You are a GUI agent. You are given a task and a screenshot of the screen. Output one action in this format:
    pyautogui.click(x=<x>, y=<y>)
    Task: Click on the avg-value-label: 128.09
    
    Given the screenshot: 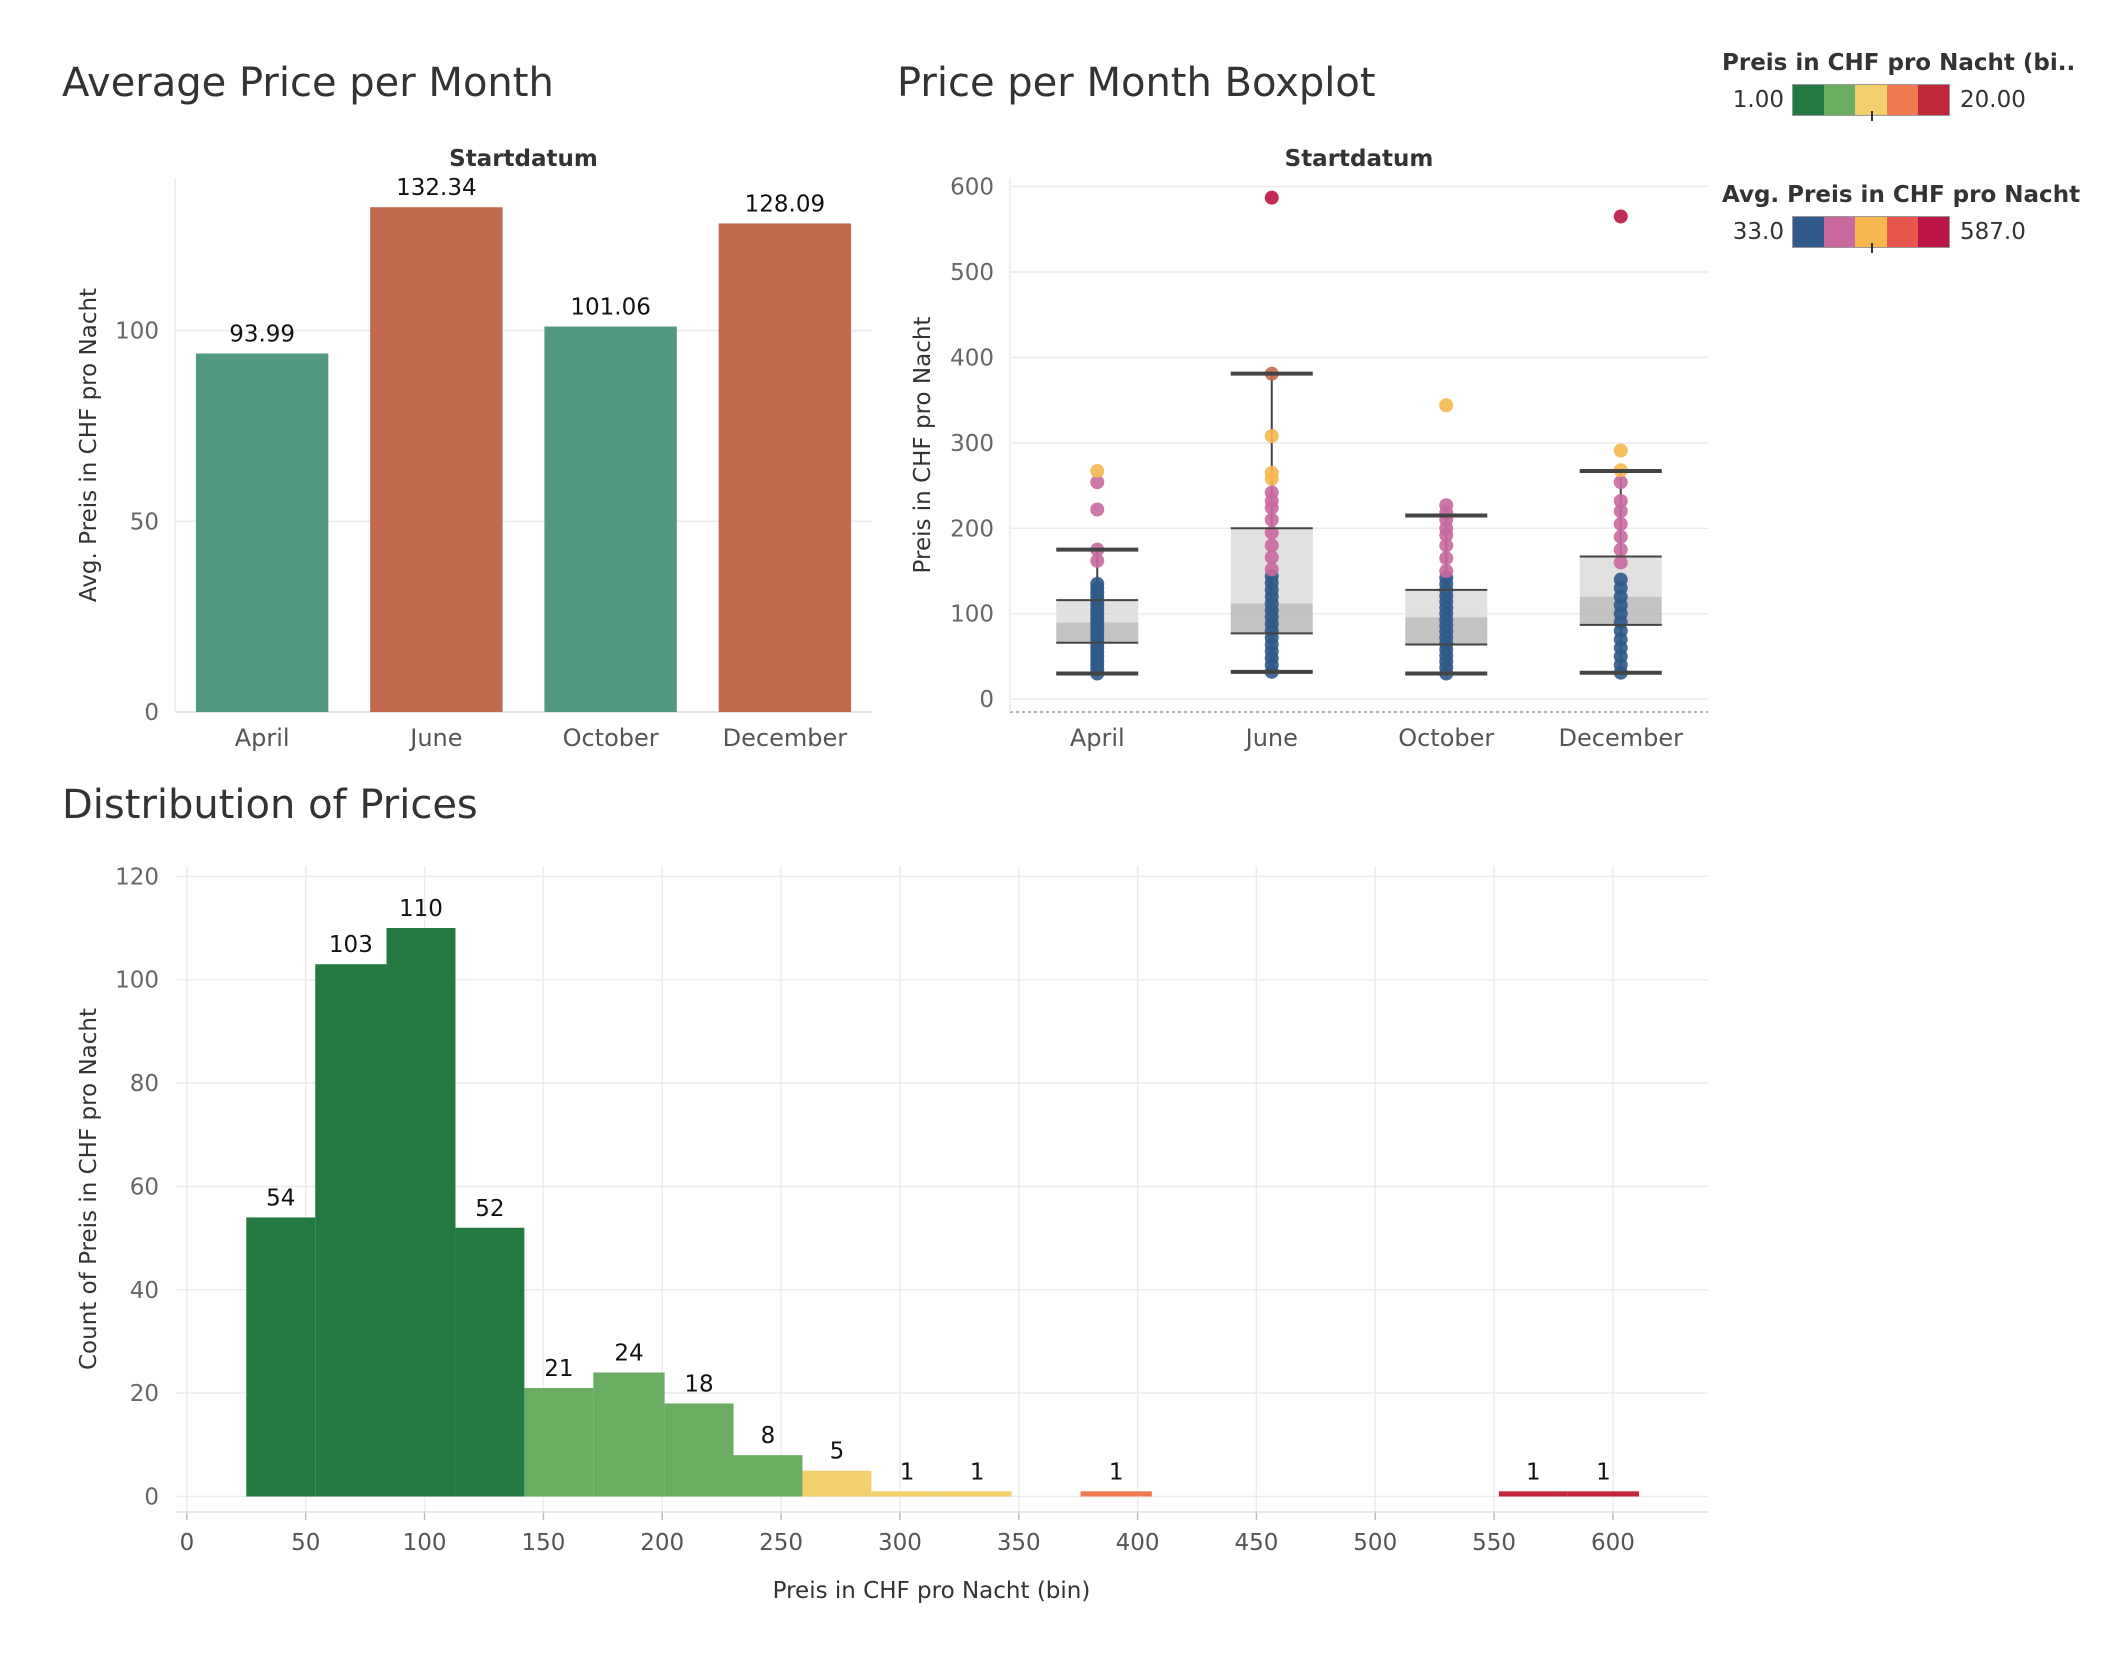 What is the action you would take?
    pyautogui.click(x=785, y=204)
    